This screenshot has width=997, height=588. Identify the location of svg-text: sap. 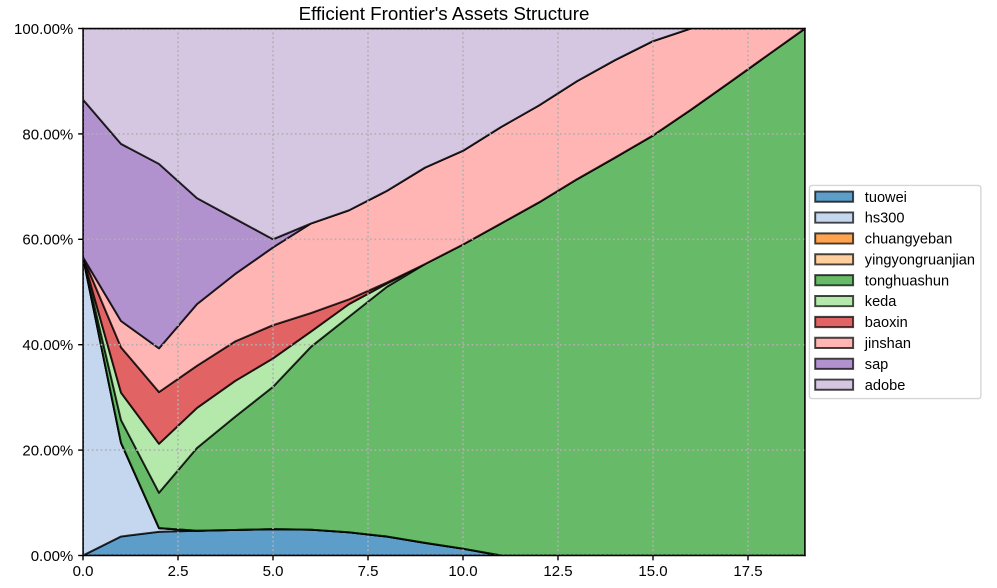
(877, 365).